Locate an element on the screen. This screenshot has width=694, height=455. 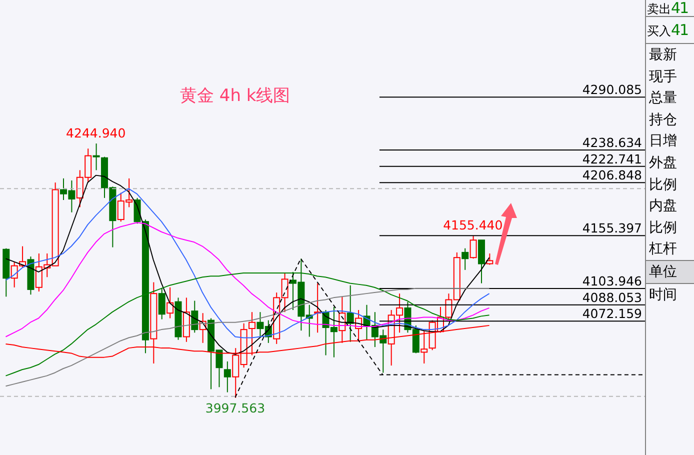
ref-line-label: 4290.085 is located at coordinates (612, 90).